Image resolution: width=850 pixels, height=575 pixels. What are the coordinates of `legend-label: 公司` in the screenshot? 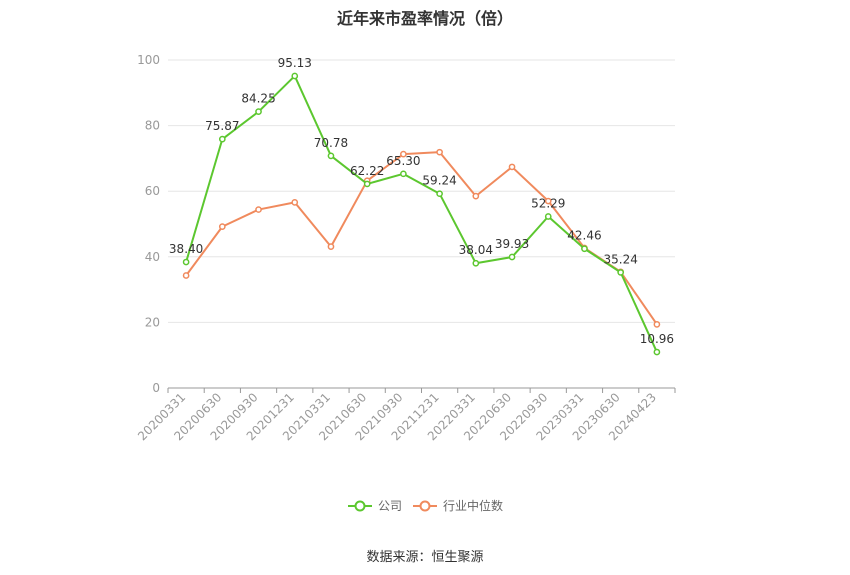 It's located at (390, 506).